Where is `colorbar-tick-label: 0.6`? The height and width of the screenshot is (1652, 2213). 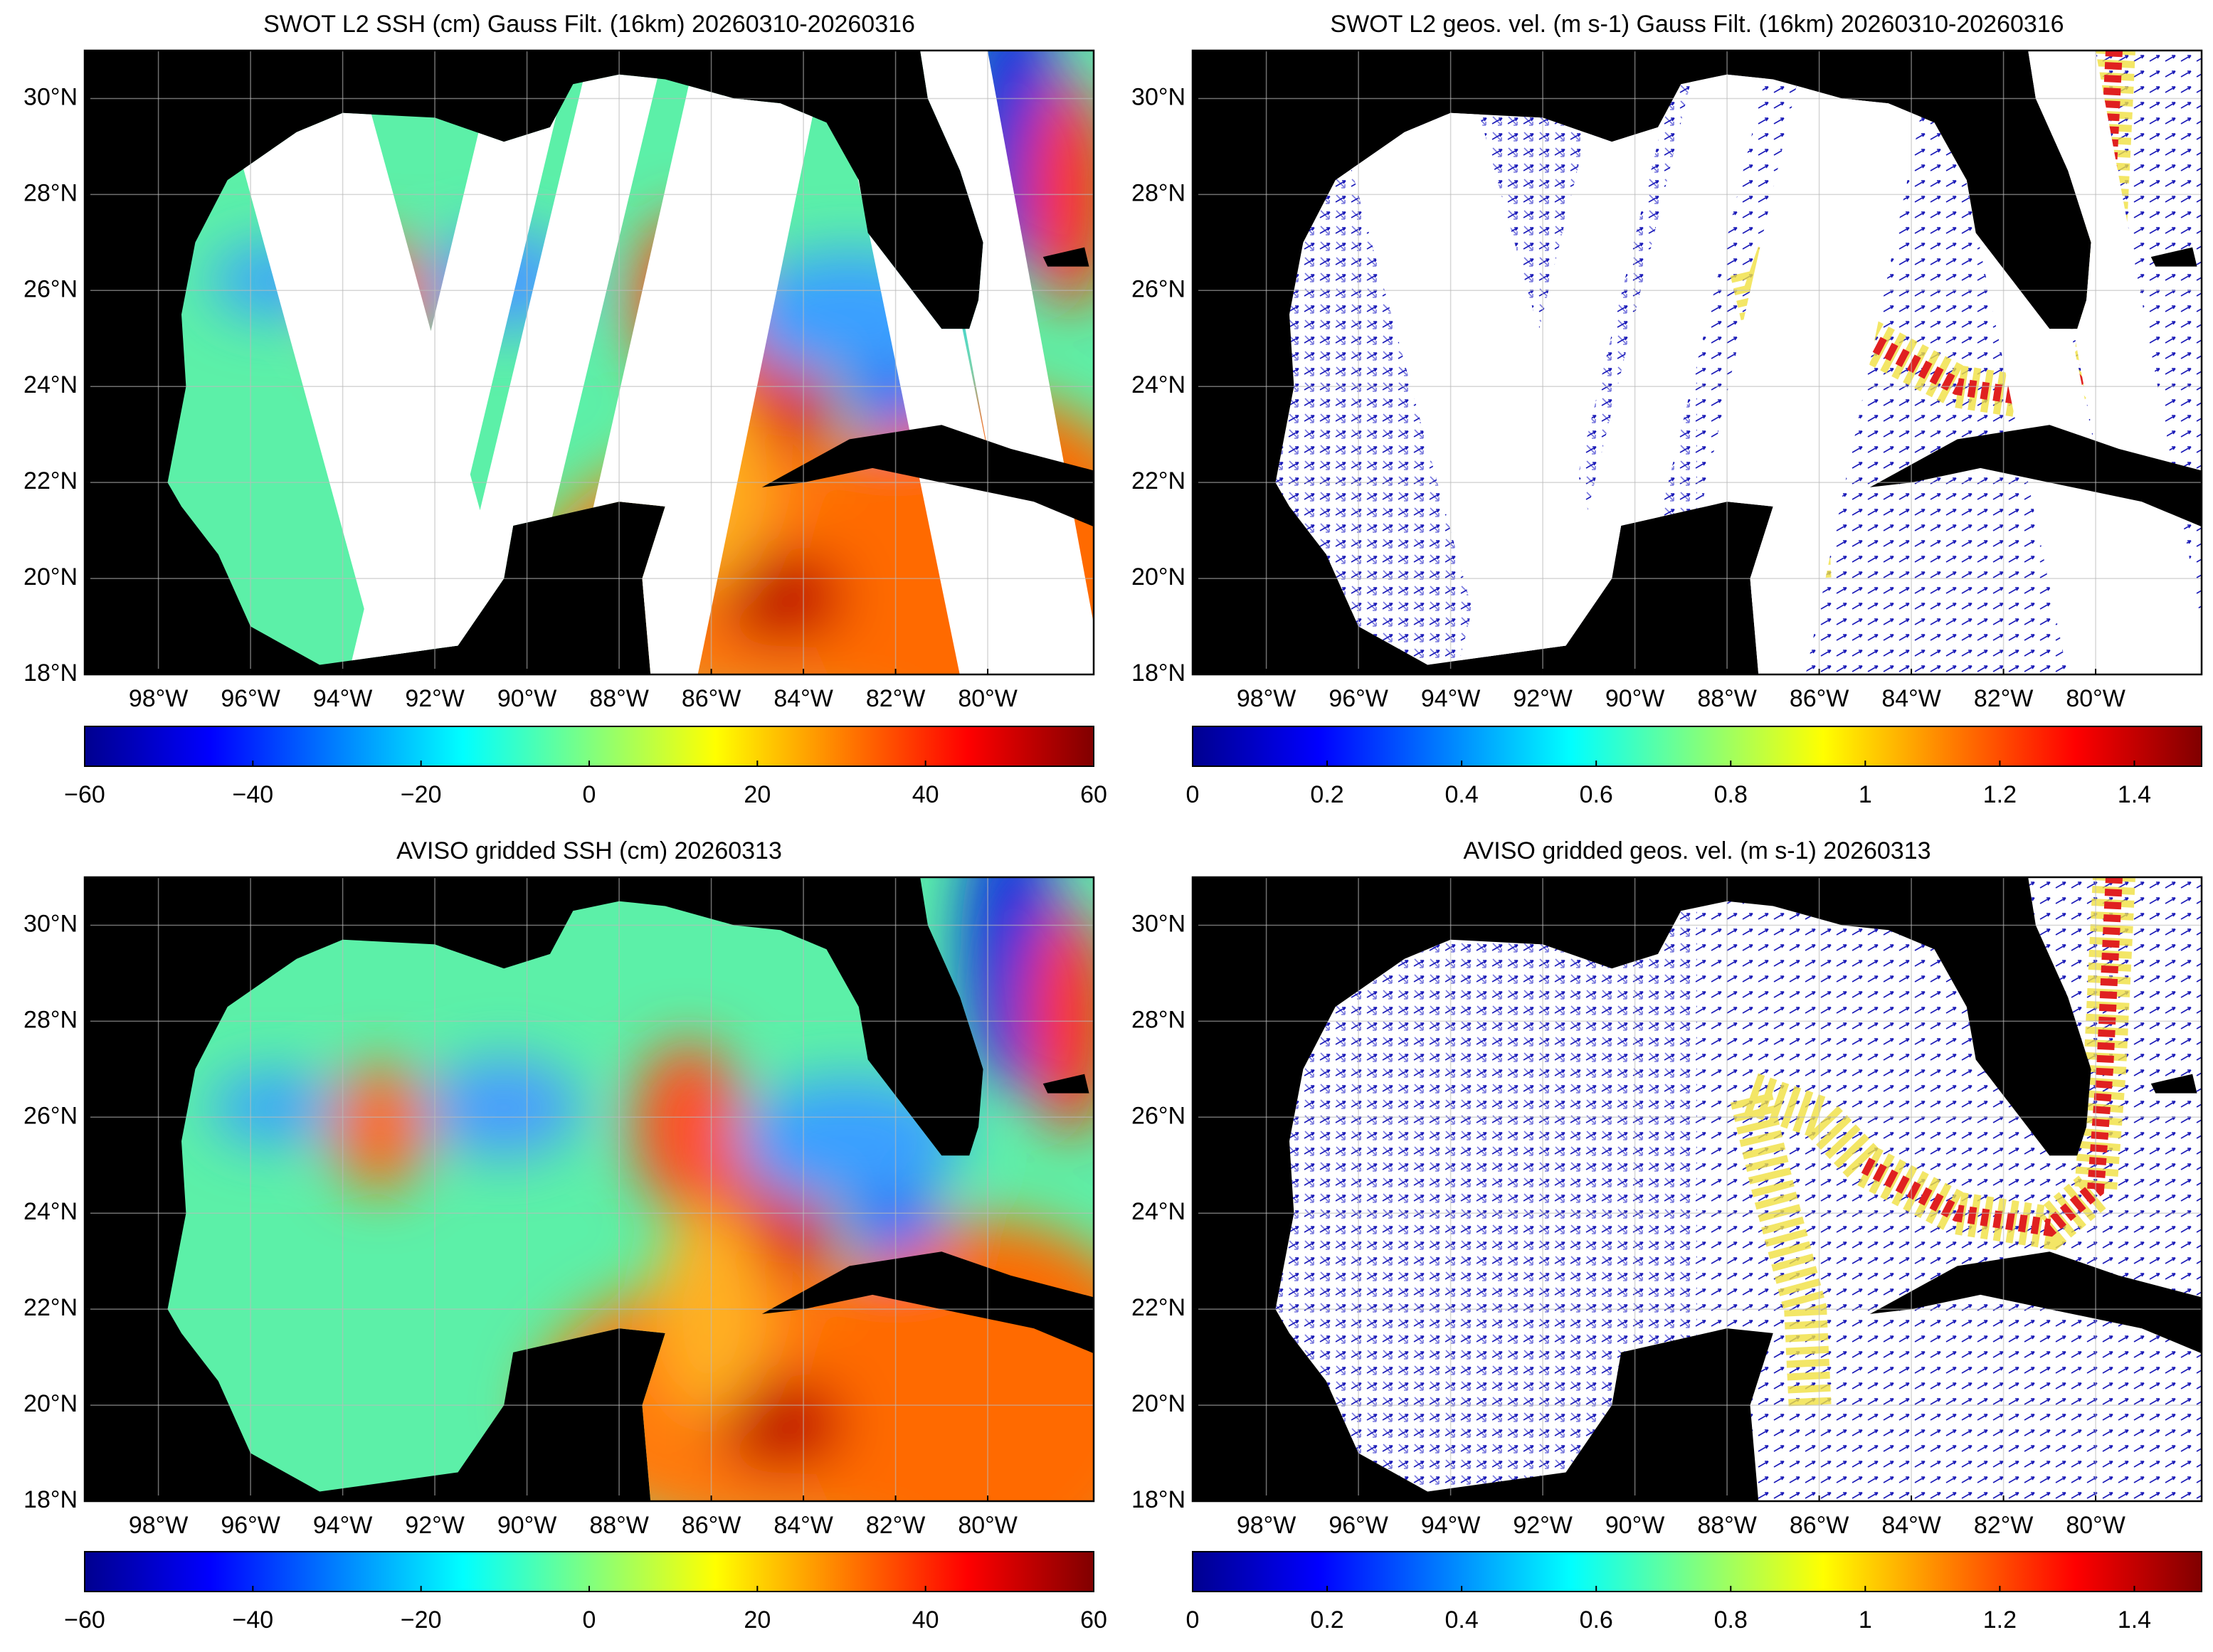 colorbar-tick-label: 0.6 is located at coordinates (1596, 1620).